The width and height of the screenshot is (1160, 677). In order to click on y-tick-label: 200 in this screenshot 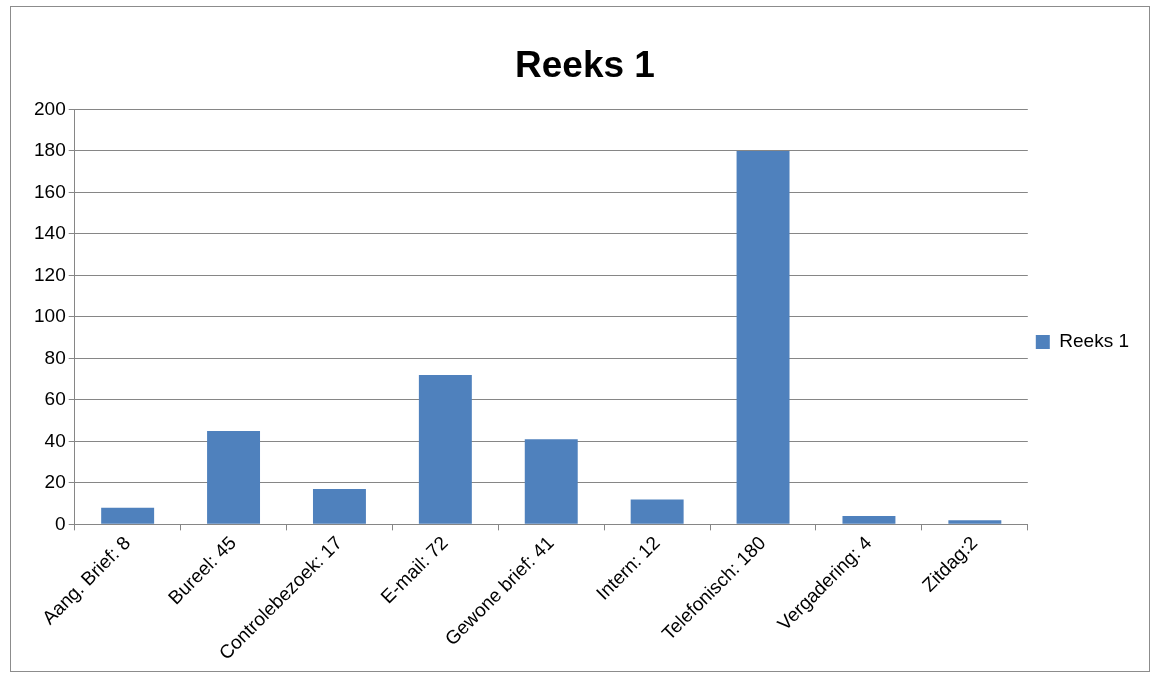, I will do `click(50, 108)`.